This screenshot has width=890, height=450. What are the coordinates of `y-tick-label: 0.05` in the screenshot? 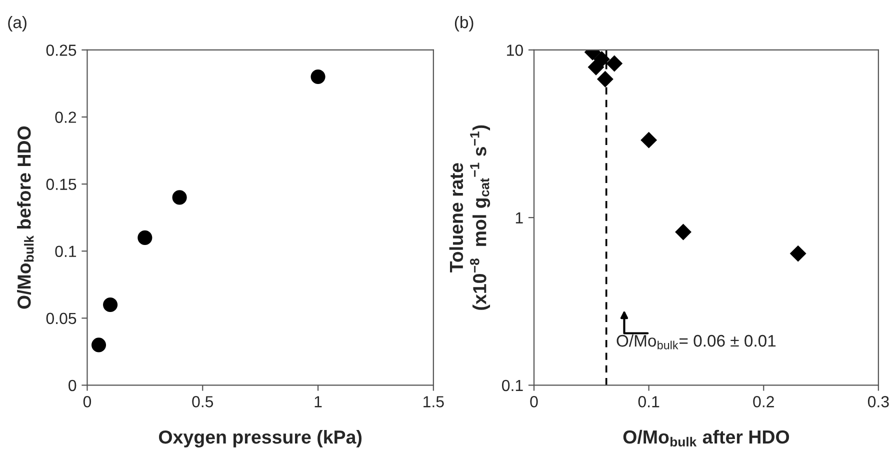 It's located at (61, 318).